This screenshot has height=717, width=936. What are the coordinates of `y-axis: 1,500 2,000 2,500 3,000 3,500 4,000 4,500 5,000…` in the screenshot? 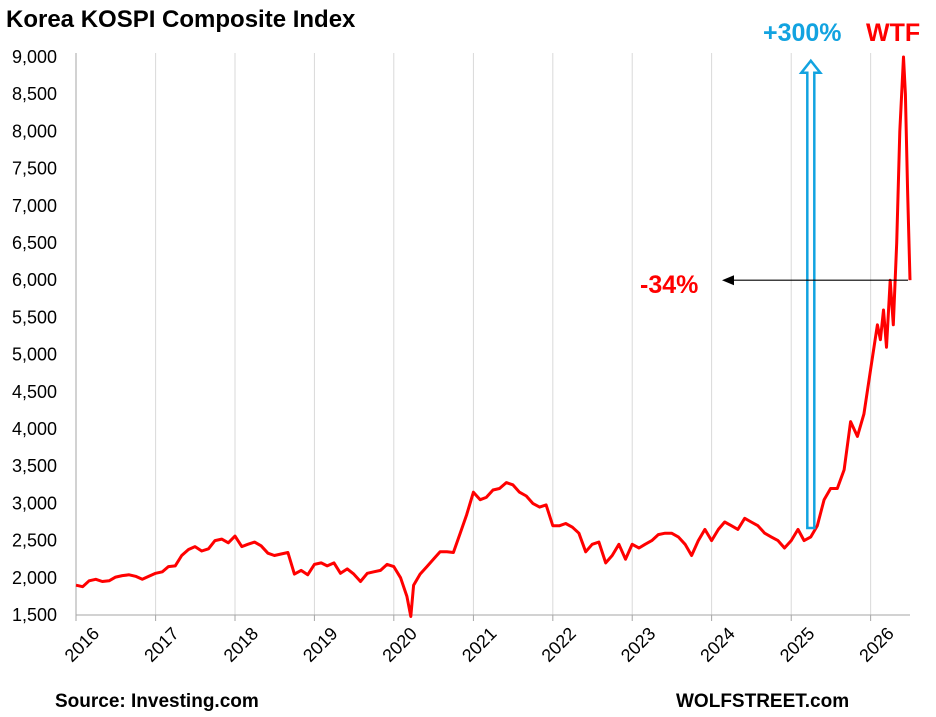 It's located at (44, 336).